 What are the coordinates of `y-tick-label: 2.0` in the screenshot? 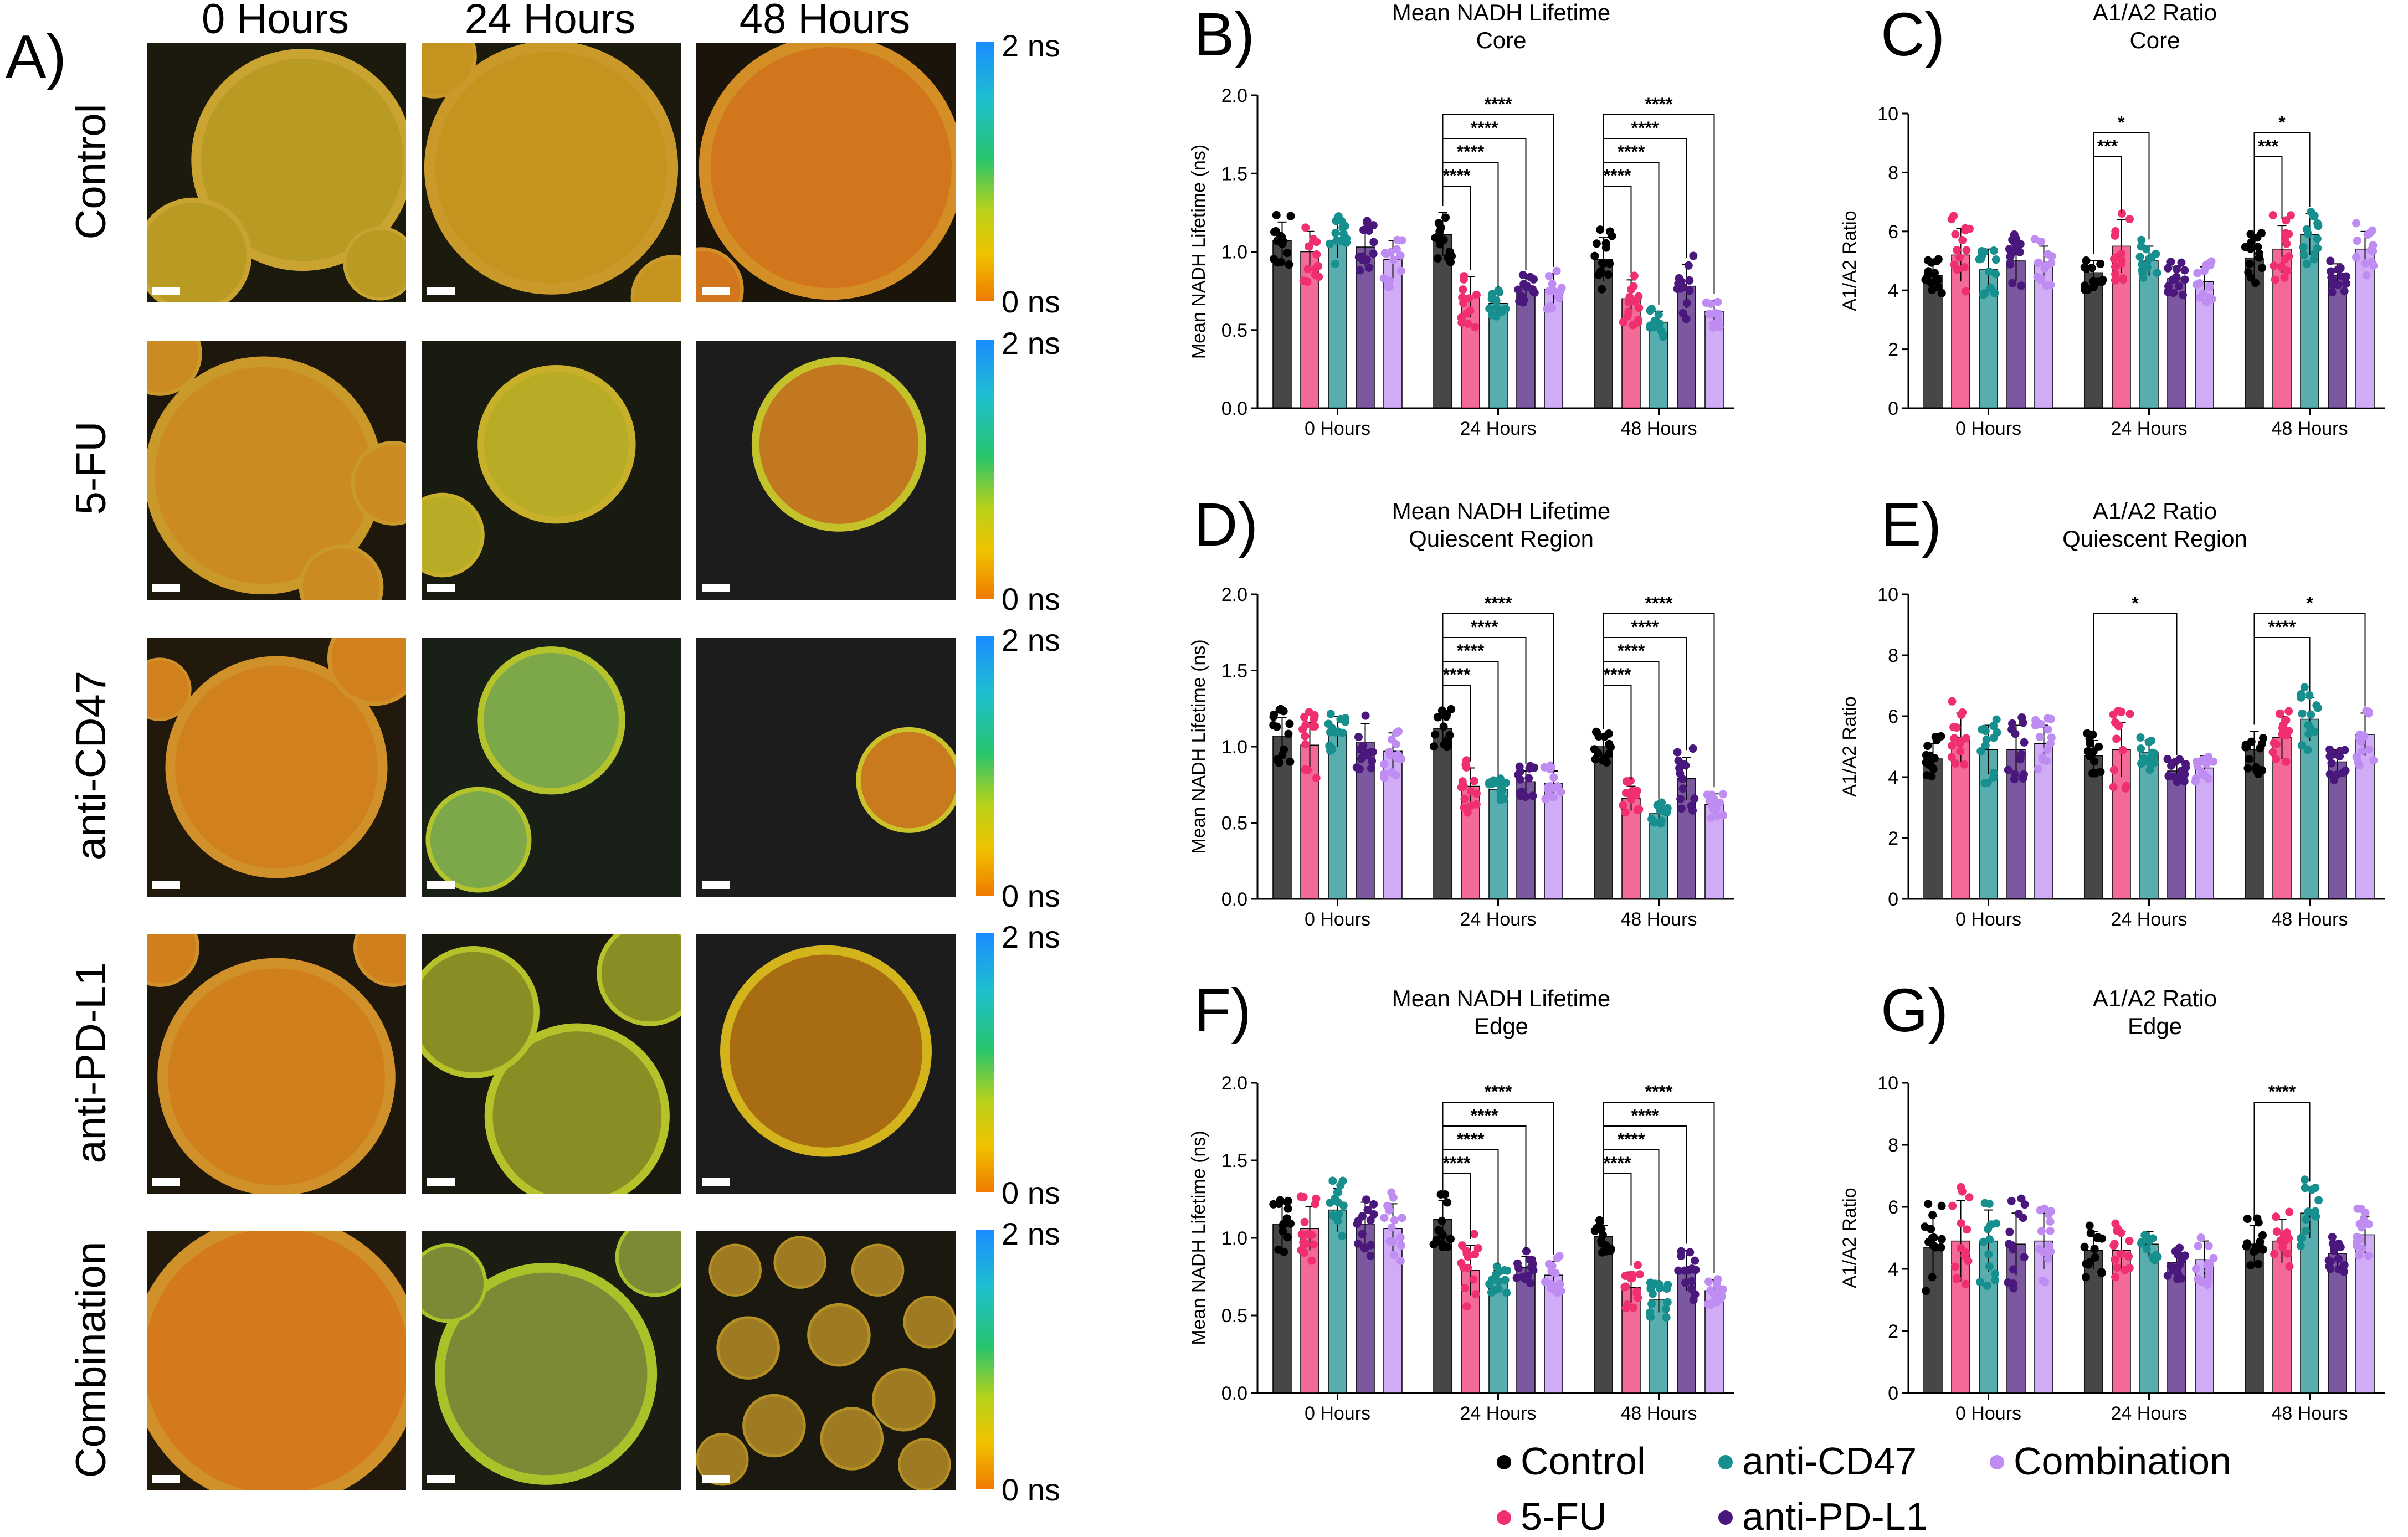 It's located at (1234, 1083).